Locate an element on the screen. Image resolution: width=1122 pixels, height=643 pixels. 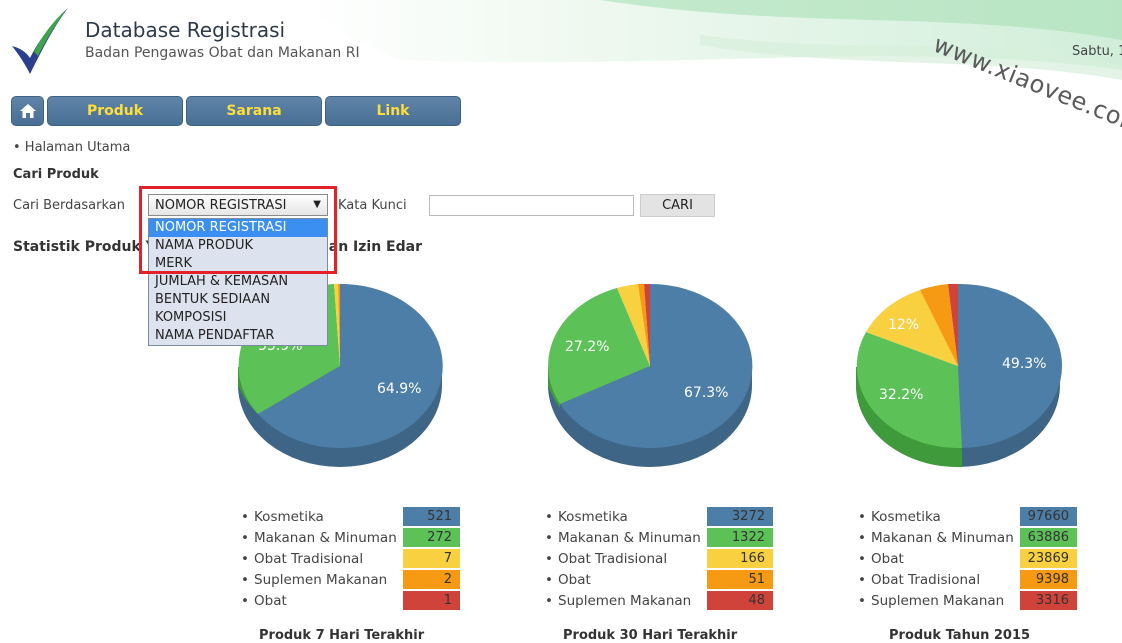
stats-heading-left: Statistik Produk Y is located at coordinates (84, 247).